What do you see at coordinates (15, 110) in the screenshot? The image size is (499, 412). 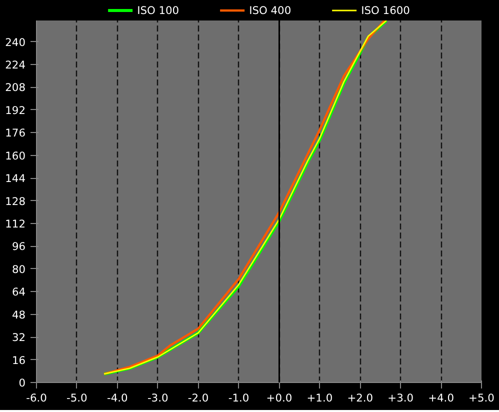 I see `y-tick-label: 192` at bounding box center [15, 110].